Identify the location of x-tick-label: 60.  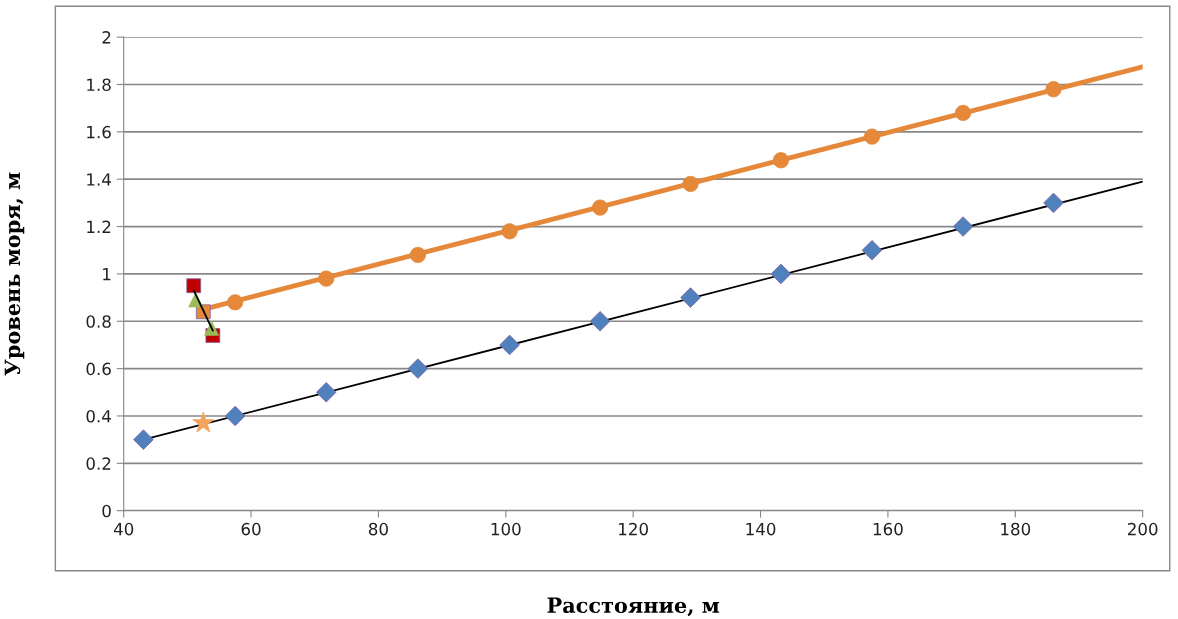
(251, 529).